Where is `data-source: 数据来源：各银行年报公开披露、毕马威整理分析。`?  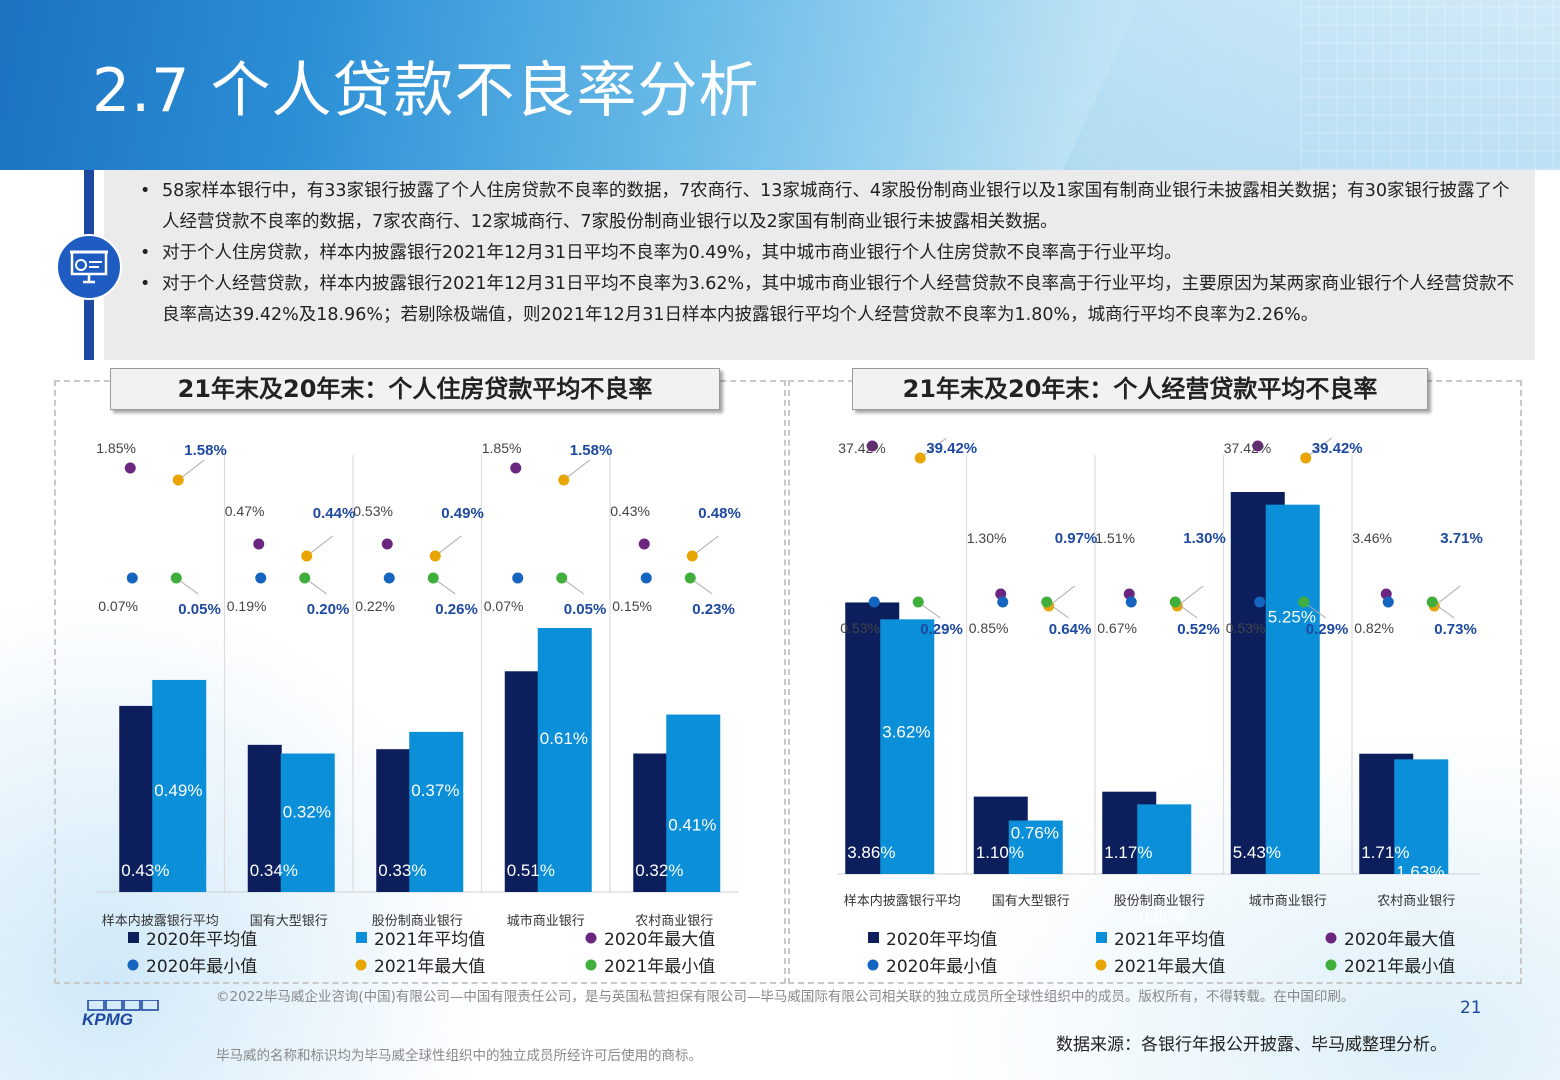 data-source: 数据来源：各银行年报公开披露、毕马威整理分析。 is located at coordinates (1251, 1045).